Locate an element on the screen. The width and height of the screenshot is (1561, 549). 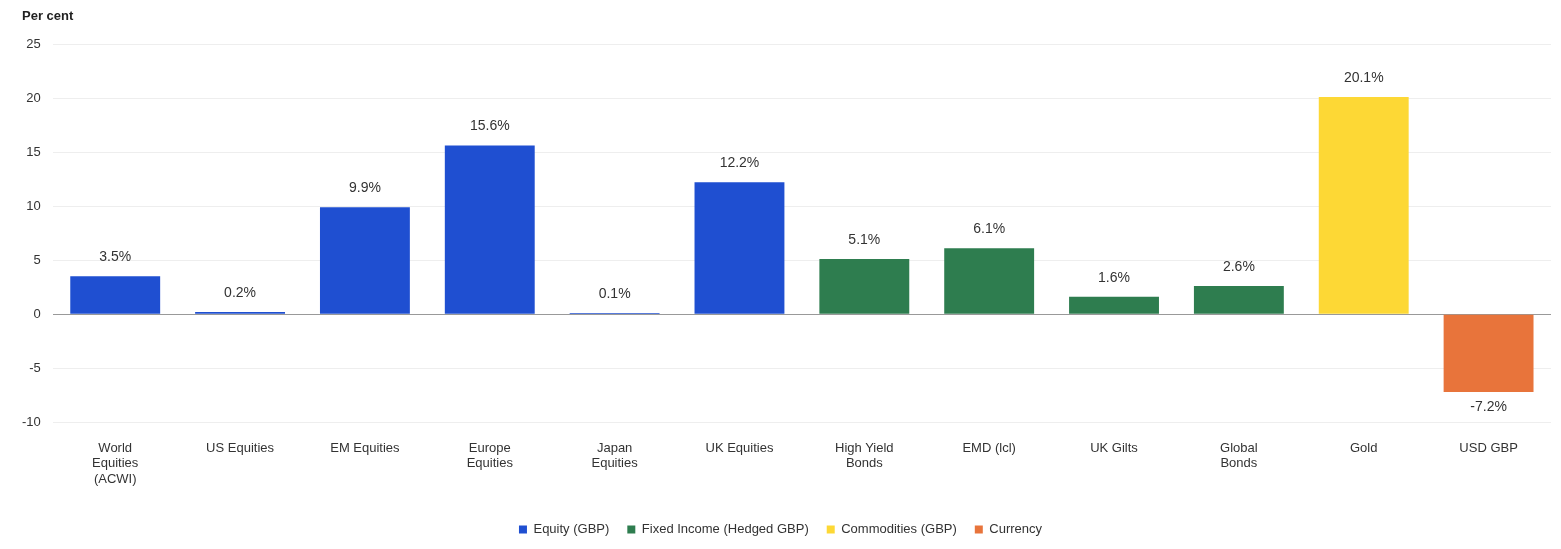
data-label: 12.2% is located at coordinates (739, 162).